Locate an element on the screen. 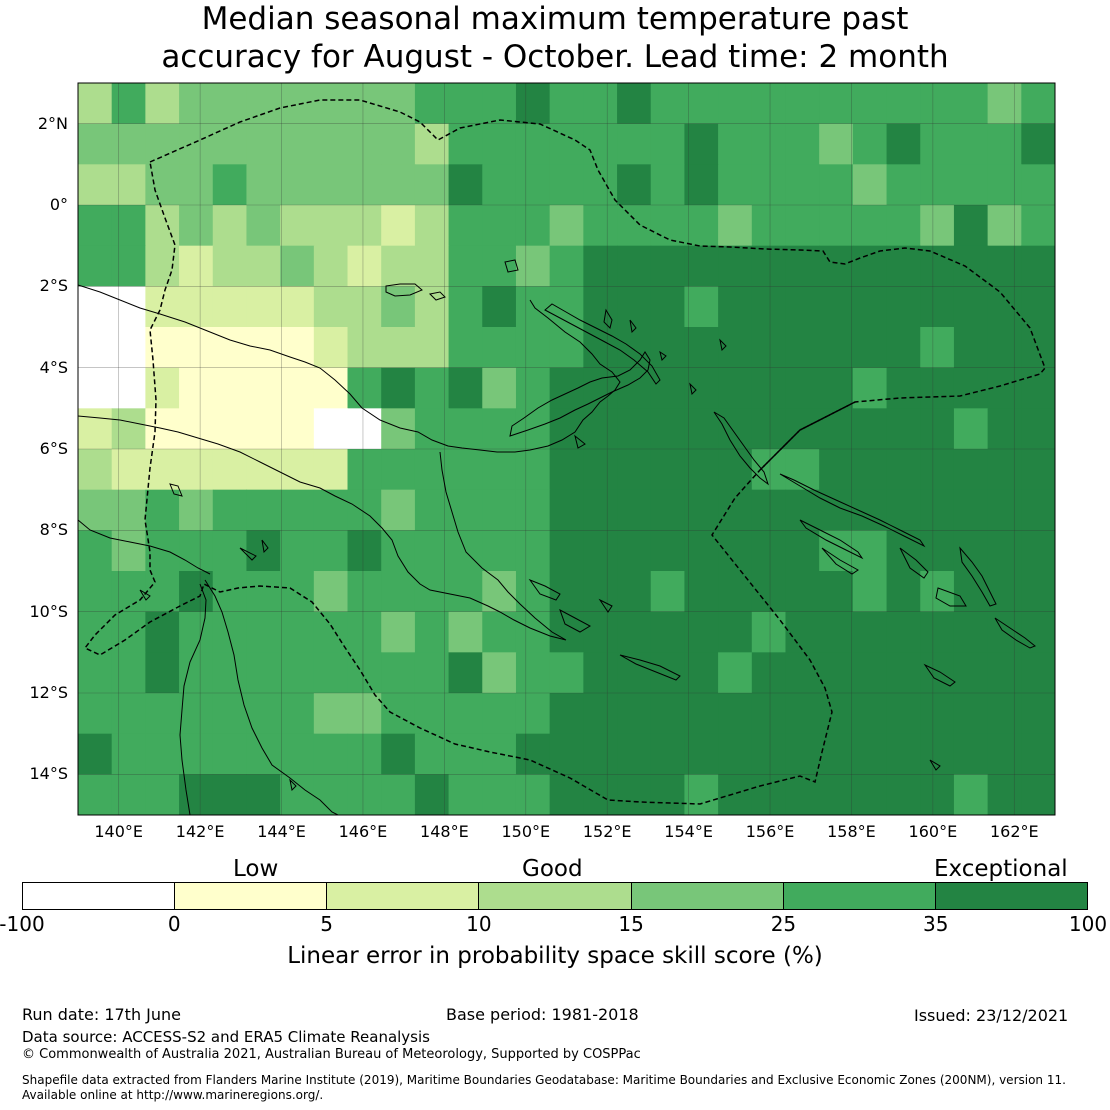  longitude-tick-label: 142°E is located at coordinates (200, 831).